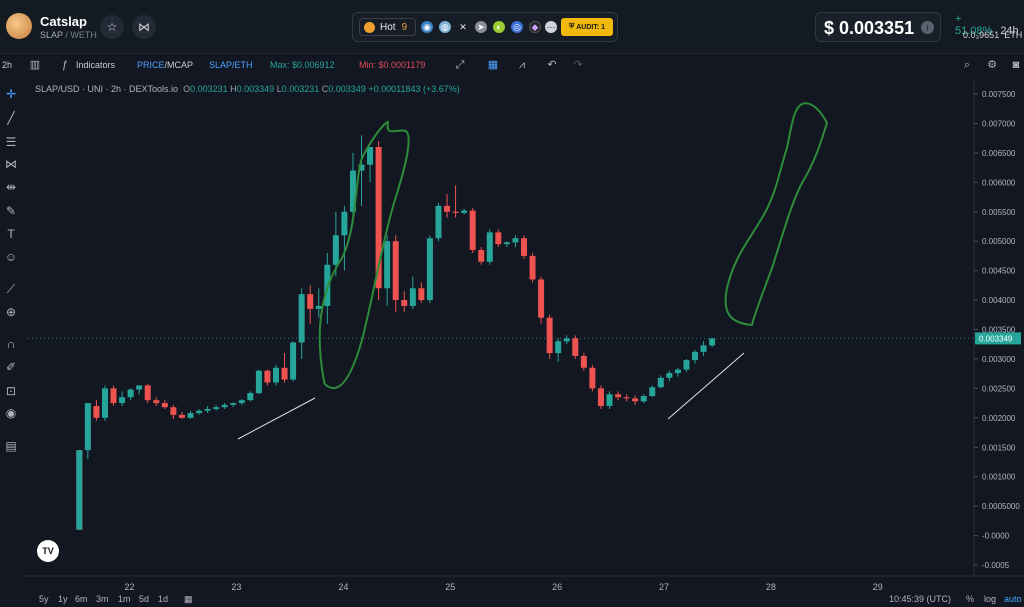 The image size is (1024, 607). Describe the element at coordinates (388, 27) in the screenshot. I see `hot-badge: Hot 9` at that location.